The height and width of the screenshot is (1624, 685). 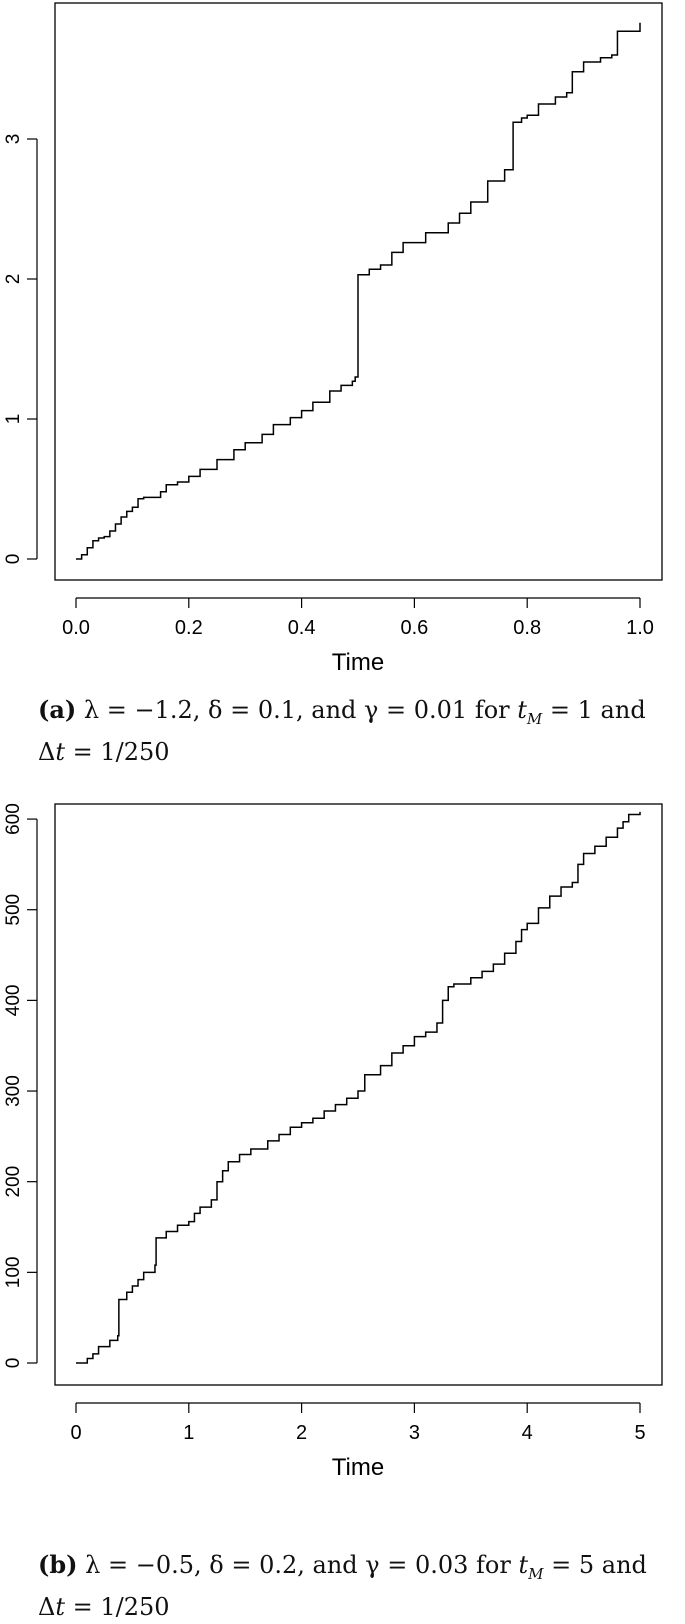 I want to click on caption-a-label: (a), so click(x=57, y=709).